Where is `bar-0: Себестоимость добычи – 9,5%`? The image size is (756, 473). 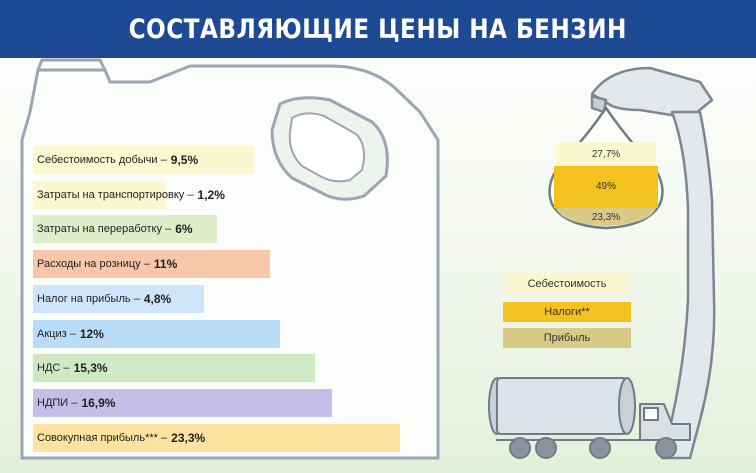
bar-0: Себестоимость добычи – 9,5% is located at coordinates (143, 160).